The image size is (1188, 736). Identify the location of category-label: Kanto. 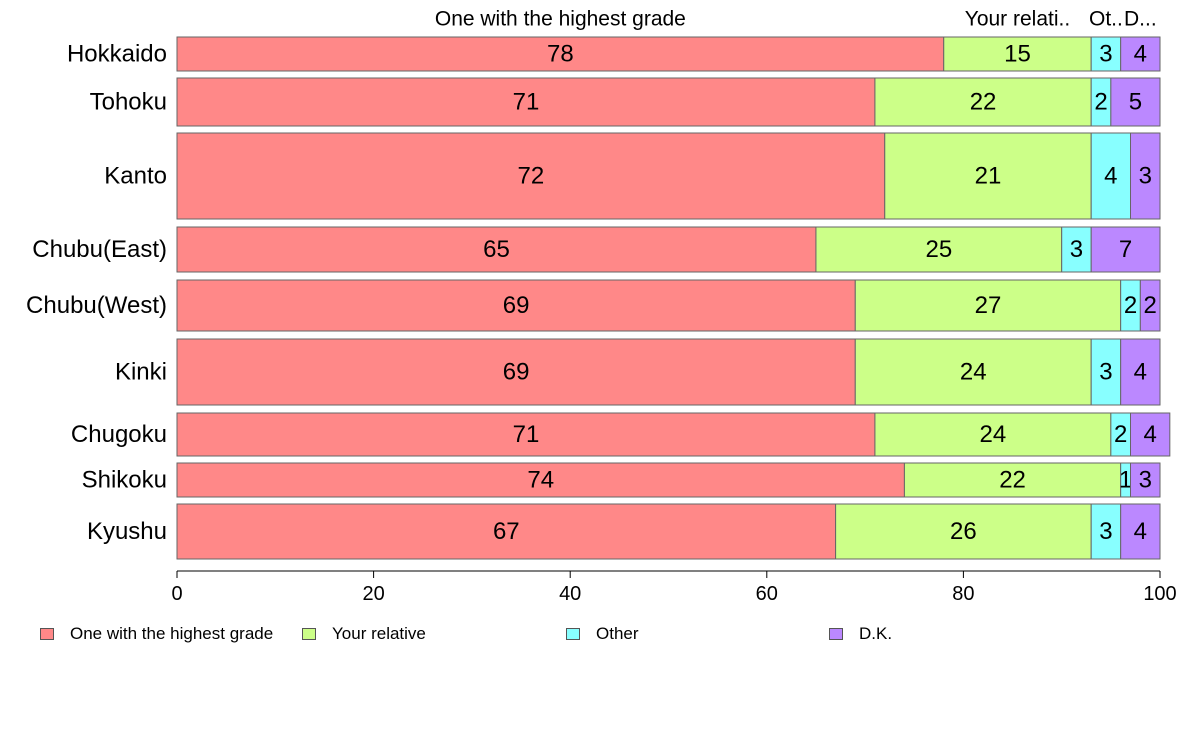
(135, 176).